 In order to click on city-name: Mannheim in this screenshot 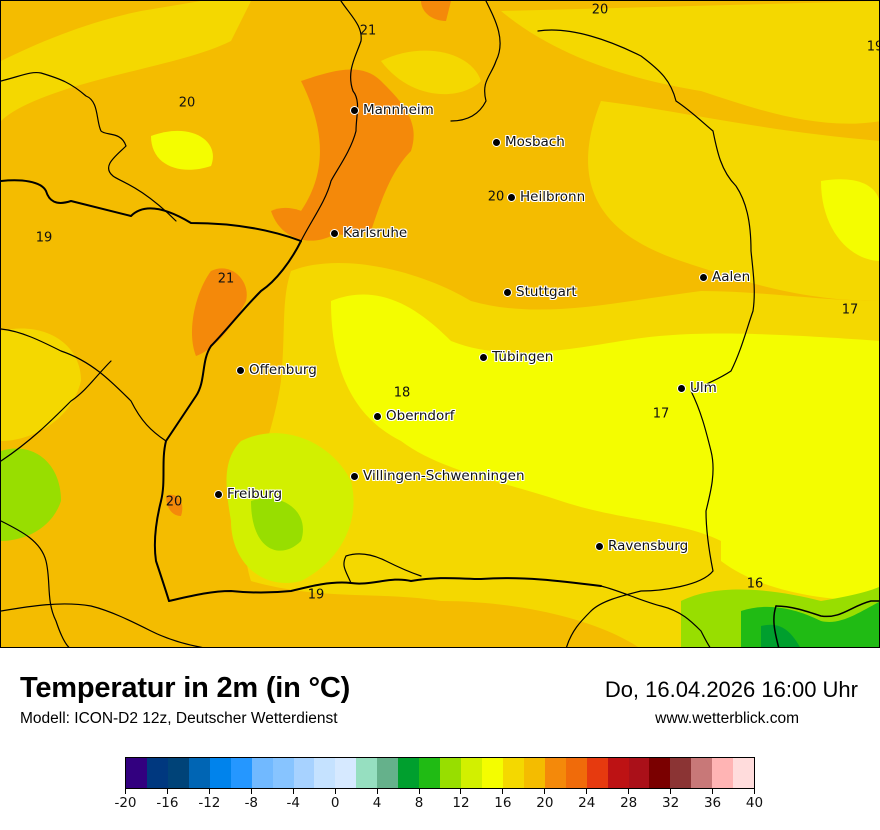, I will do `click(398, 110)`.